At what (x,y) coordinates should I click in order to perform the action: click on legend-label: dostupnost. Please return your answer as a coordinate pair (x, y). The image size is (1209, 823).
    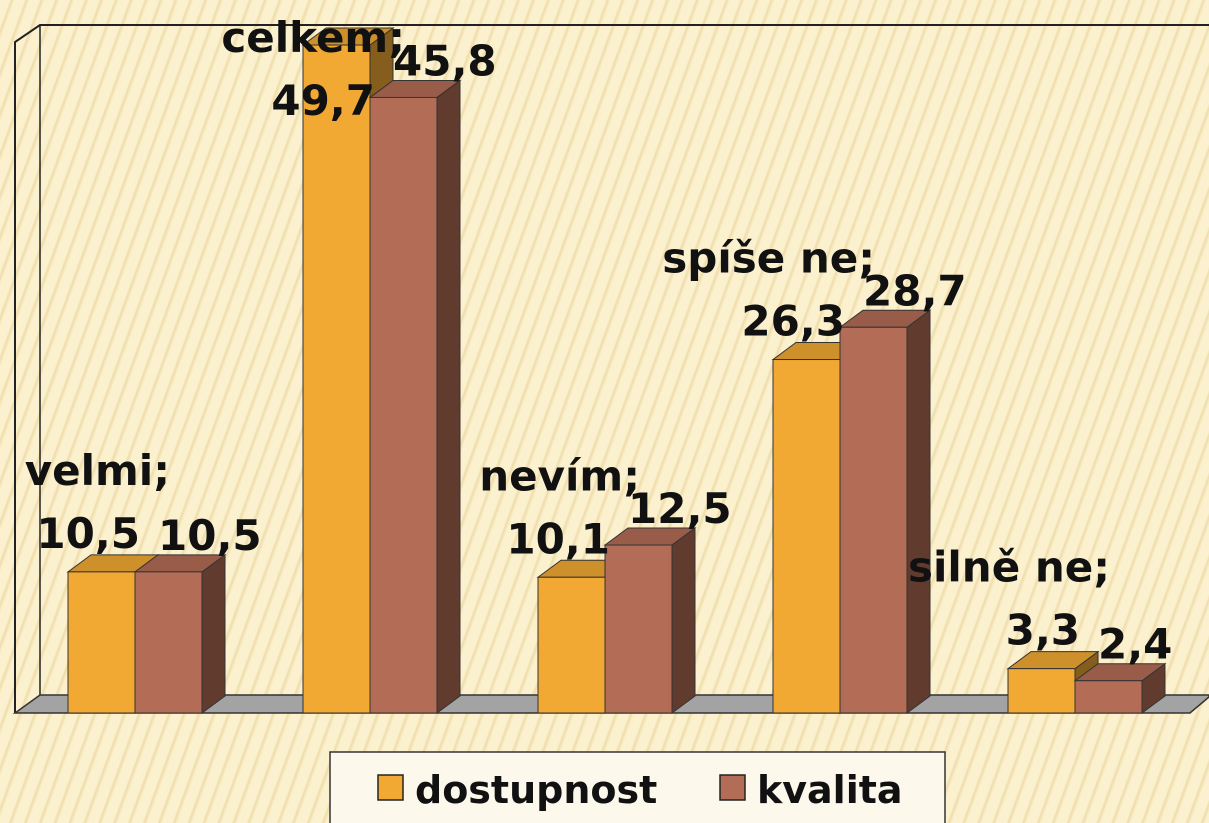
    Looking at the image, I should click on (536, 790).